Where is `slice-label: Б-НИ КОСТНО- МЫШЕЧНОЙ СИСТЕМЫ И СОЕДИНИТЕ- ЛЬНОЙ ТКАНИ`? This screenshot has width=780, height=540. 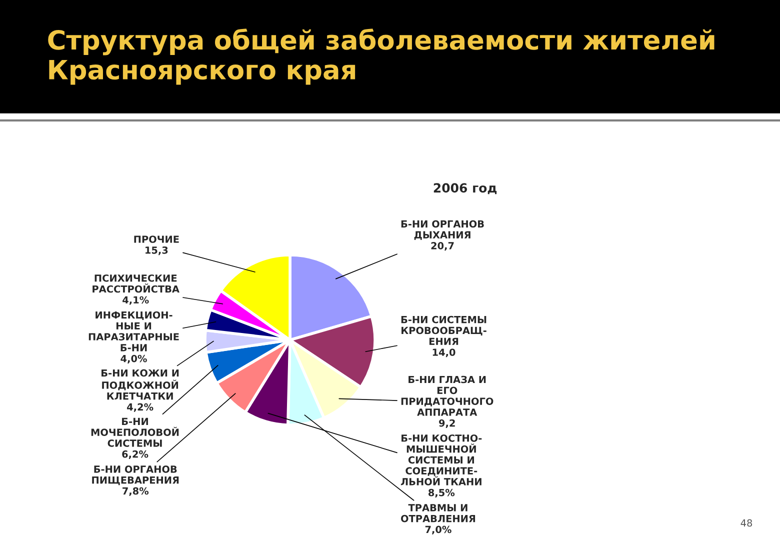 slice-label: Б-НИ КОСТНО- МЫШЕЧНОЙ СИСТЕМЫ И СОЕДИНИТЕ- ЛЬНОЙ ТКАНИ is located at coordinates (441, 460).